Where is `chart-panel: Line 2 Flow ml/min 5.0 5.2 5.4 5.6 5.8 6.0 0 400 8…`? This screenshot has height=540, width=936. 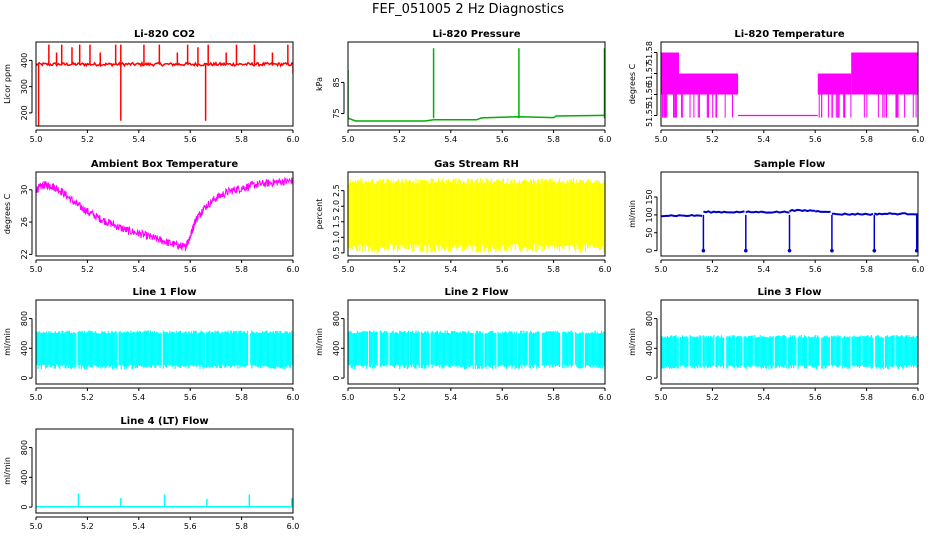
chart-panel: Line 2 Flow ml/min 5.0 5.2 5.4 5.6 5.8 6.0 0 400 8… is located at coordinates (463, 344).